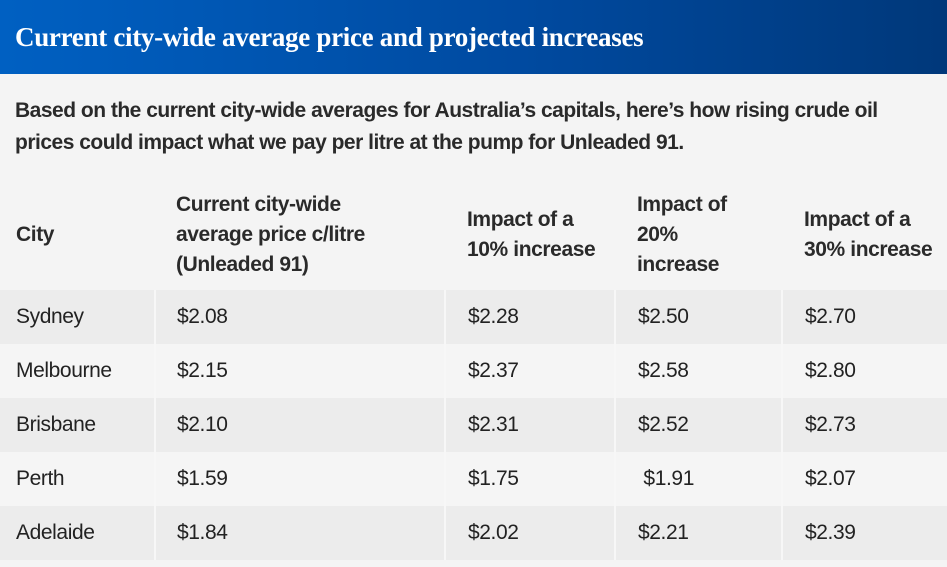 This screenshot has width=947, height=567. I want to click on cell-city: Brisbane, so click(77, 425).